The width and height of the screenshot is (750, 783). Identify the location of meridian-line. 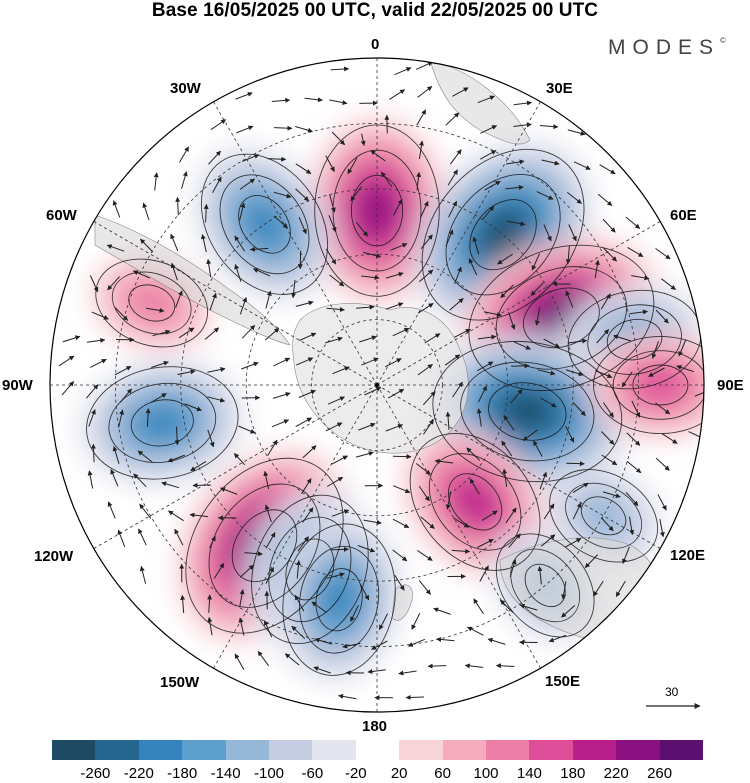
(458, 526).